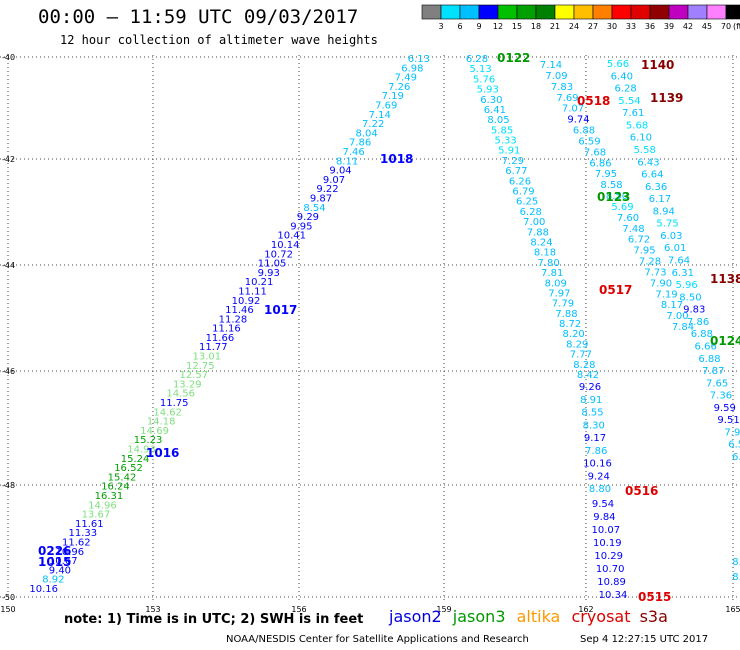 The height and width of the screenshot is (650, 740). Describe the element at coordinates (600, 489) in the screenshot. I see `wave-height-value: 8.80` at that location.